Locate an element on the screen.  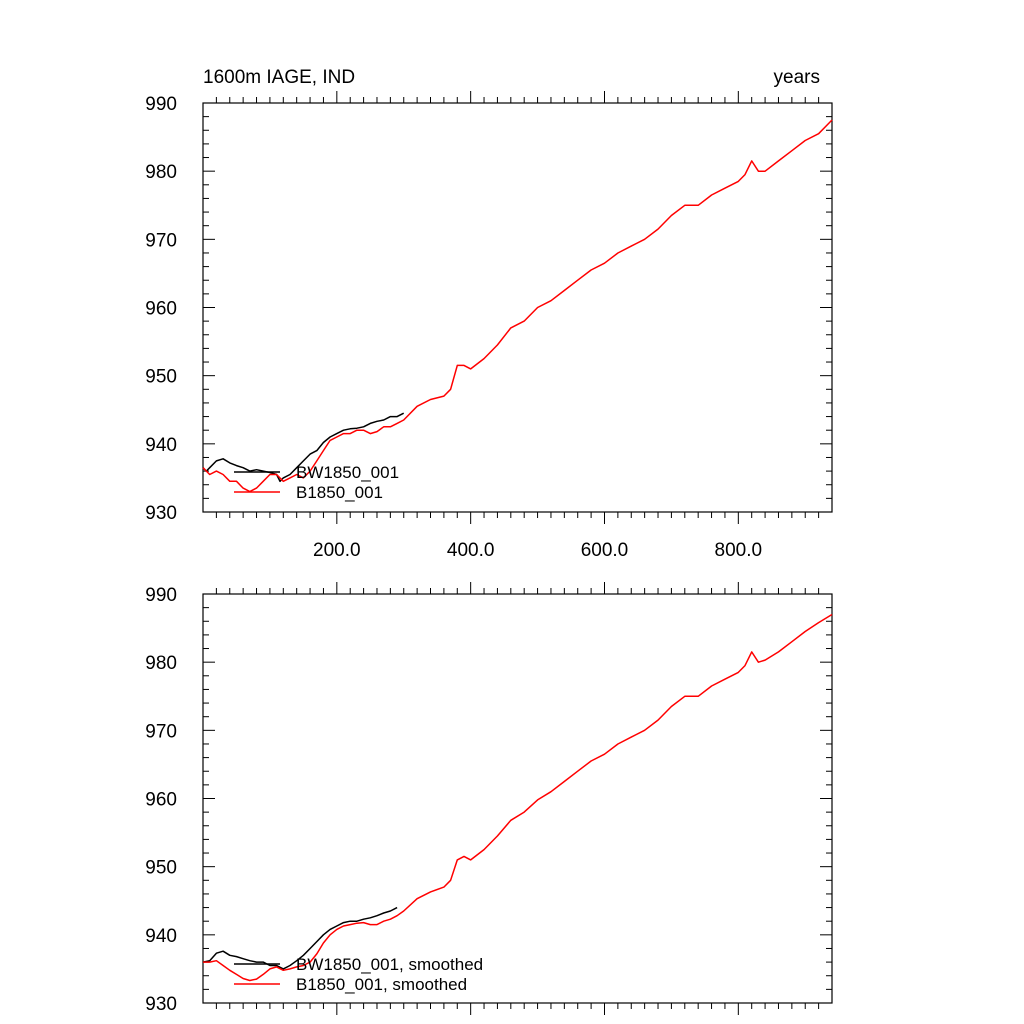
legend-label: B1850_001 is located at coordinates (339, 492).